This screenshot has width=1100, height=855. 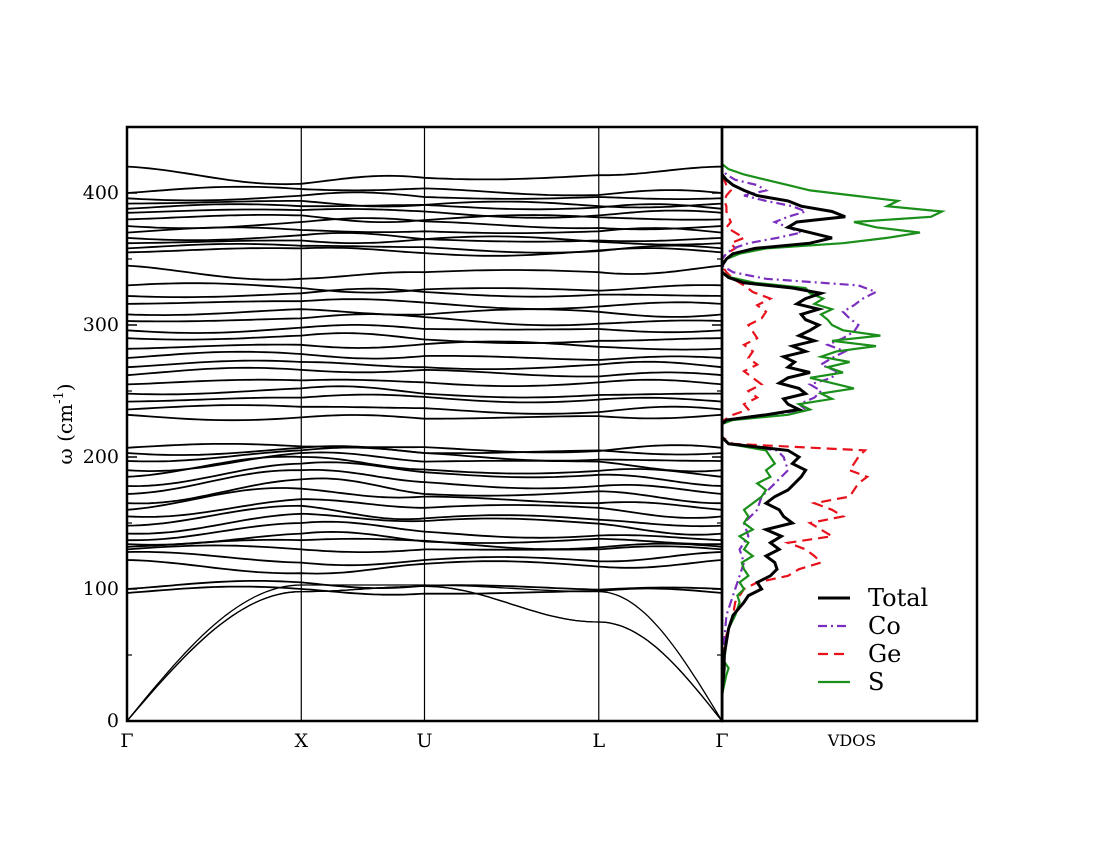 I want to click on vdos-axis-label: VDOS, so click(x=851, y=740).